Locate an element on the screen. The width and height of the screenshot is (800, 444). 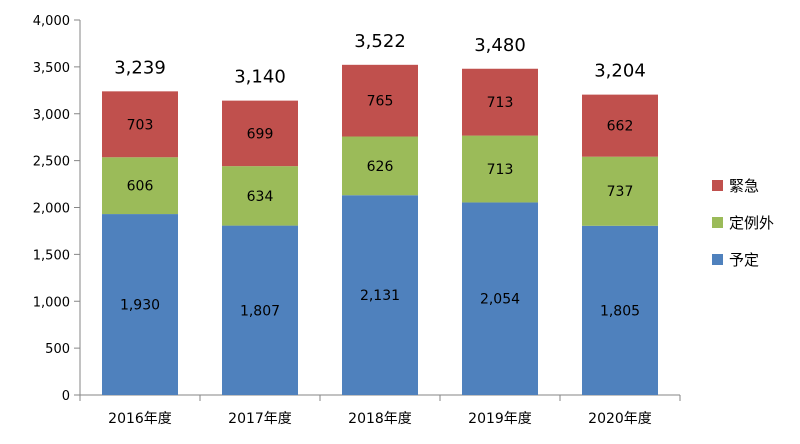
data-label: 765 is located at coordinates (380, 102).